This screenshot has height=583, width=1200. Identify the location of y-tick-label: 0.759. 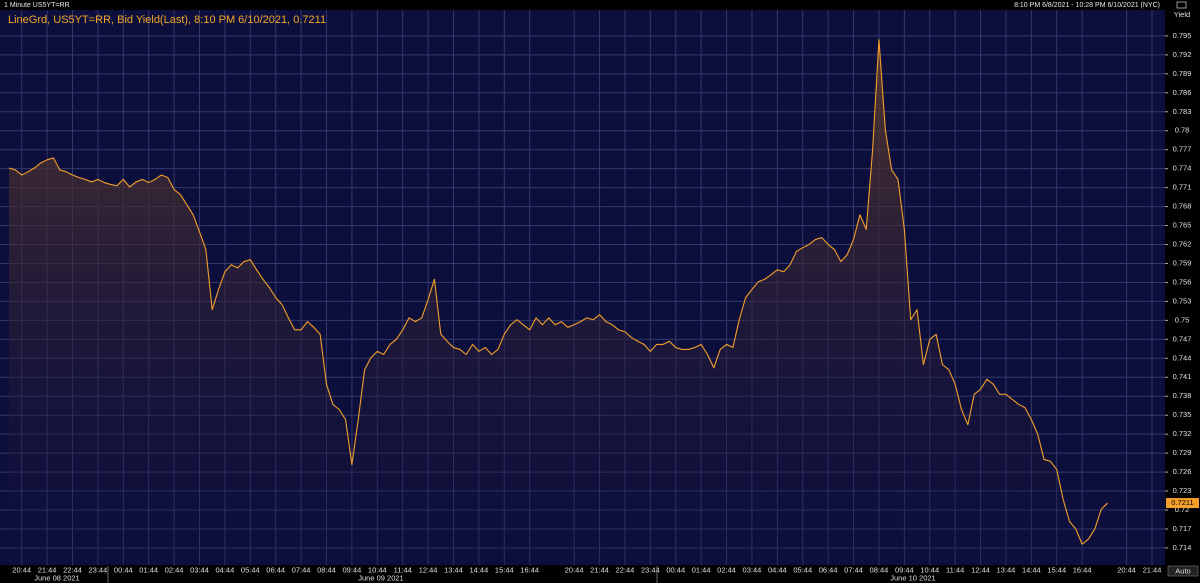
(1182, 262).